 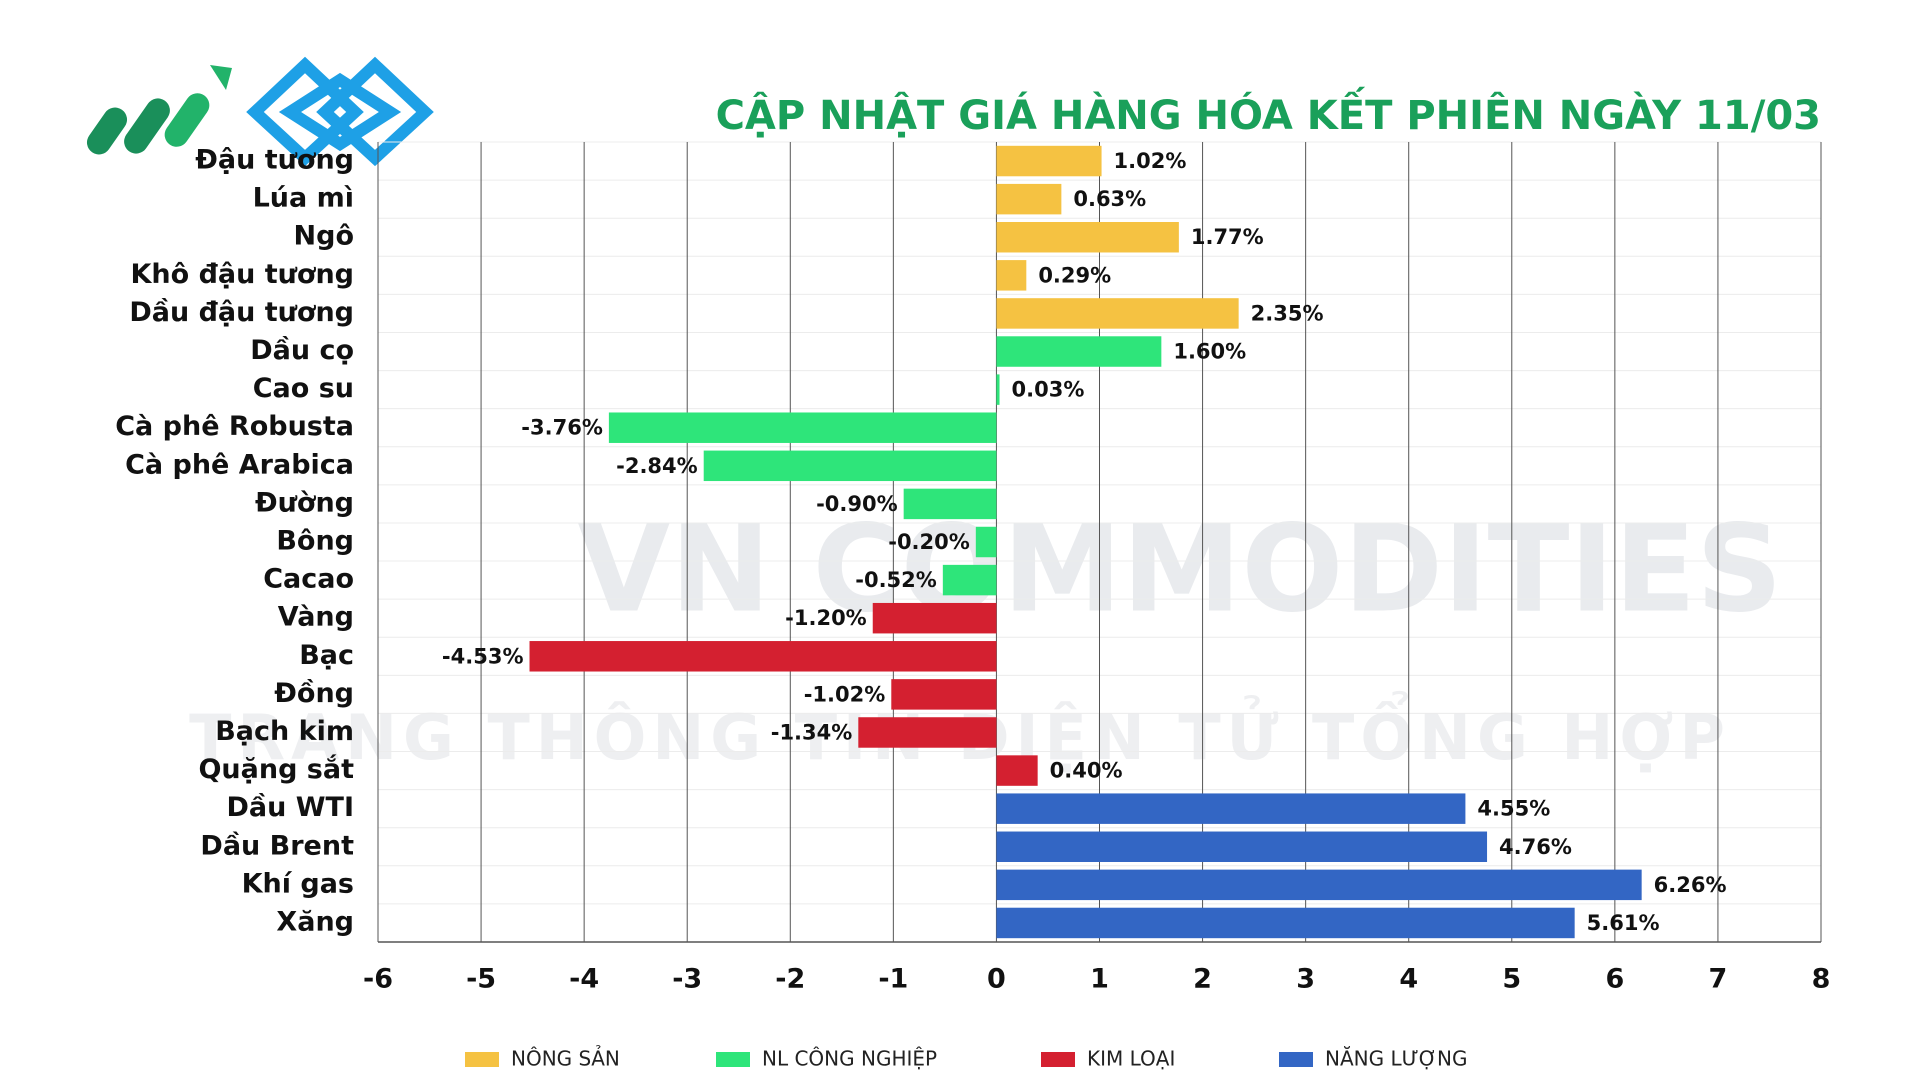 I want to click on x-tick-label: 8, so click(x=1821, y=979).